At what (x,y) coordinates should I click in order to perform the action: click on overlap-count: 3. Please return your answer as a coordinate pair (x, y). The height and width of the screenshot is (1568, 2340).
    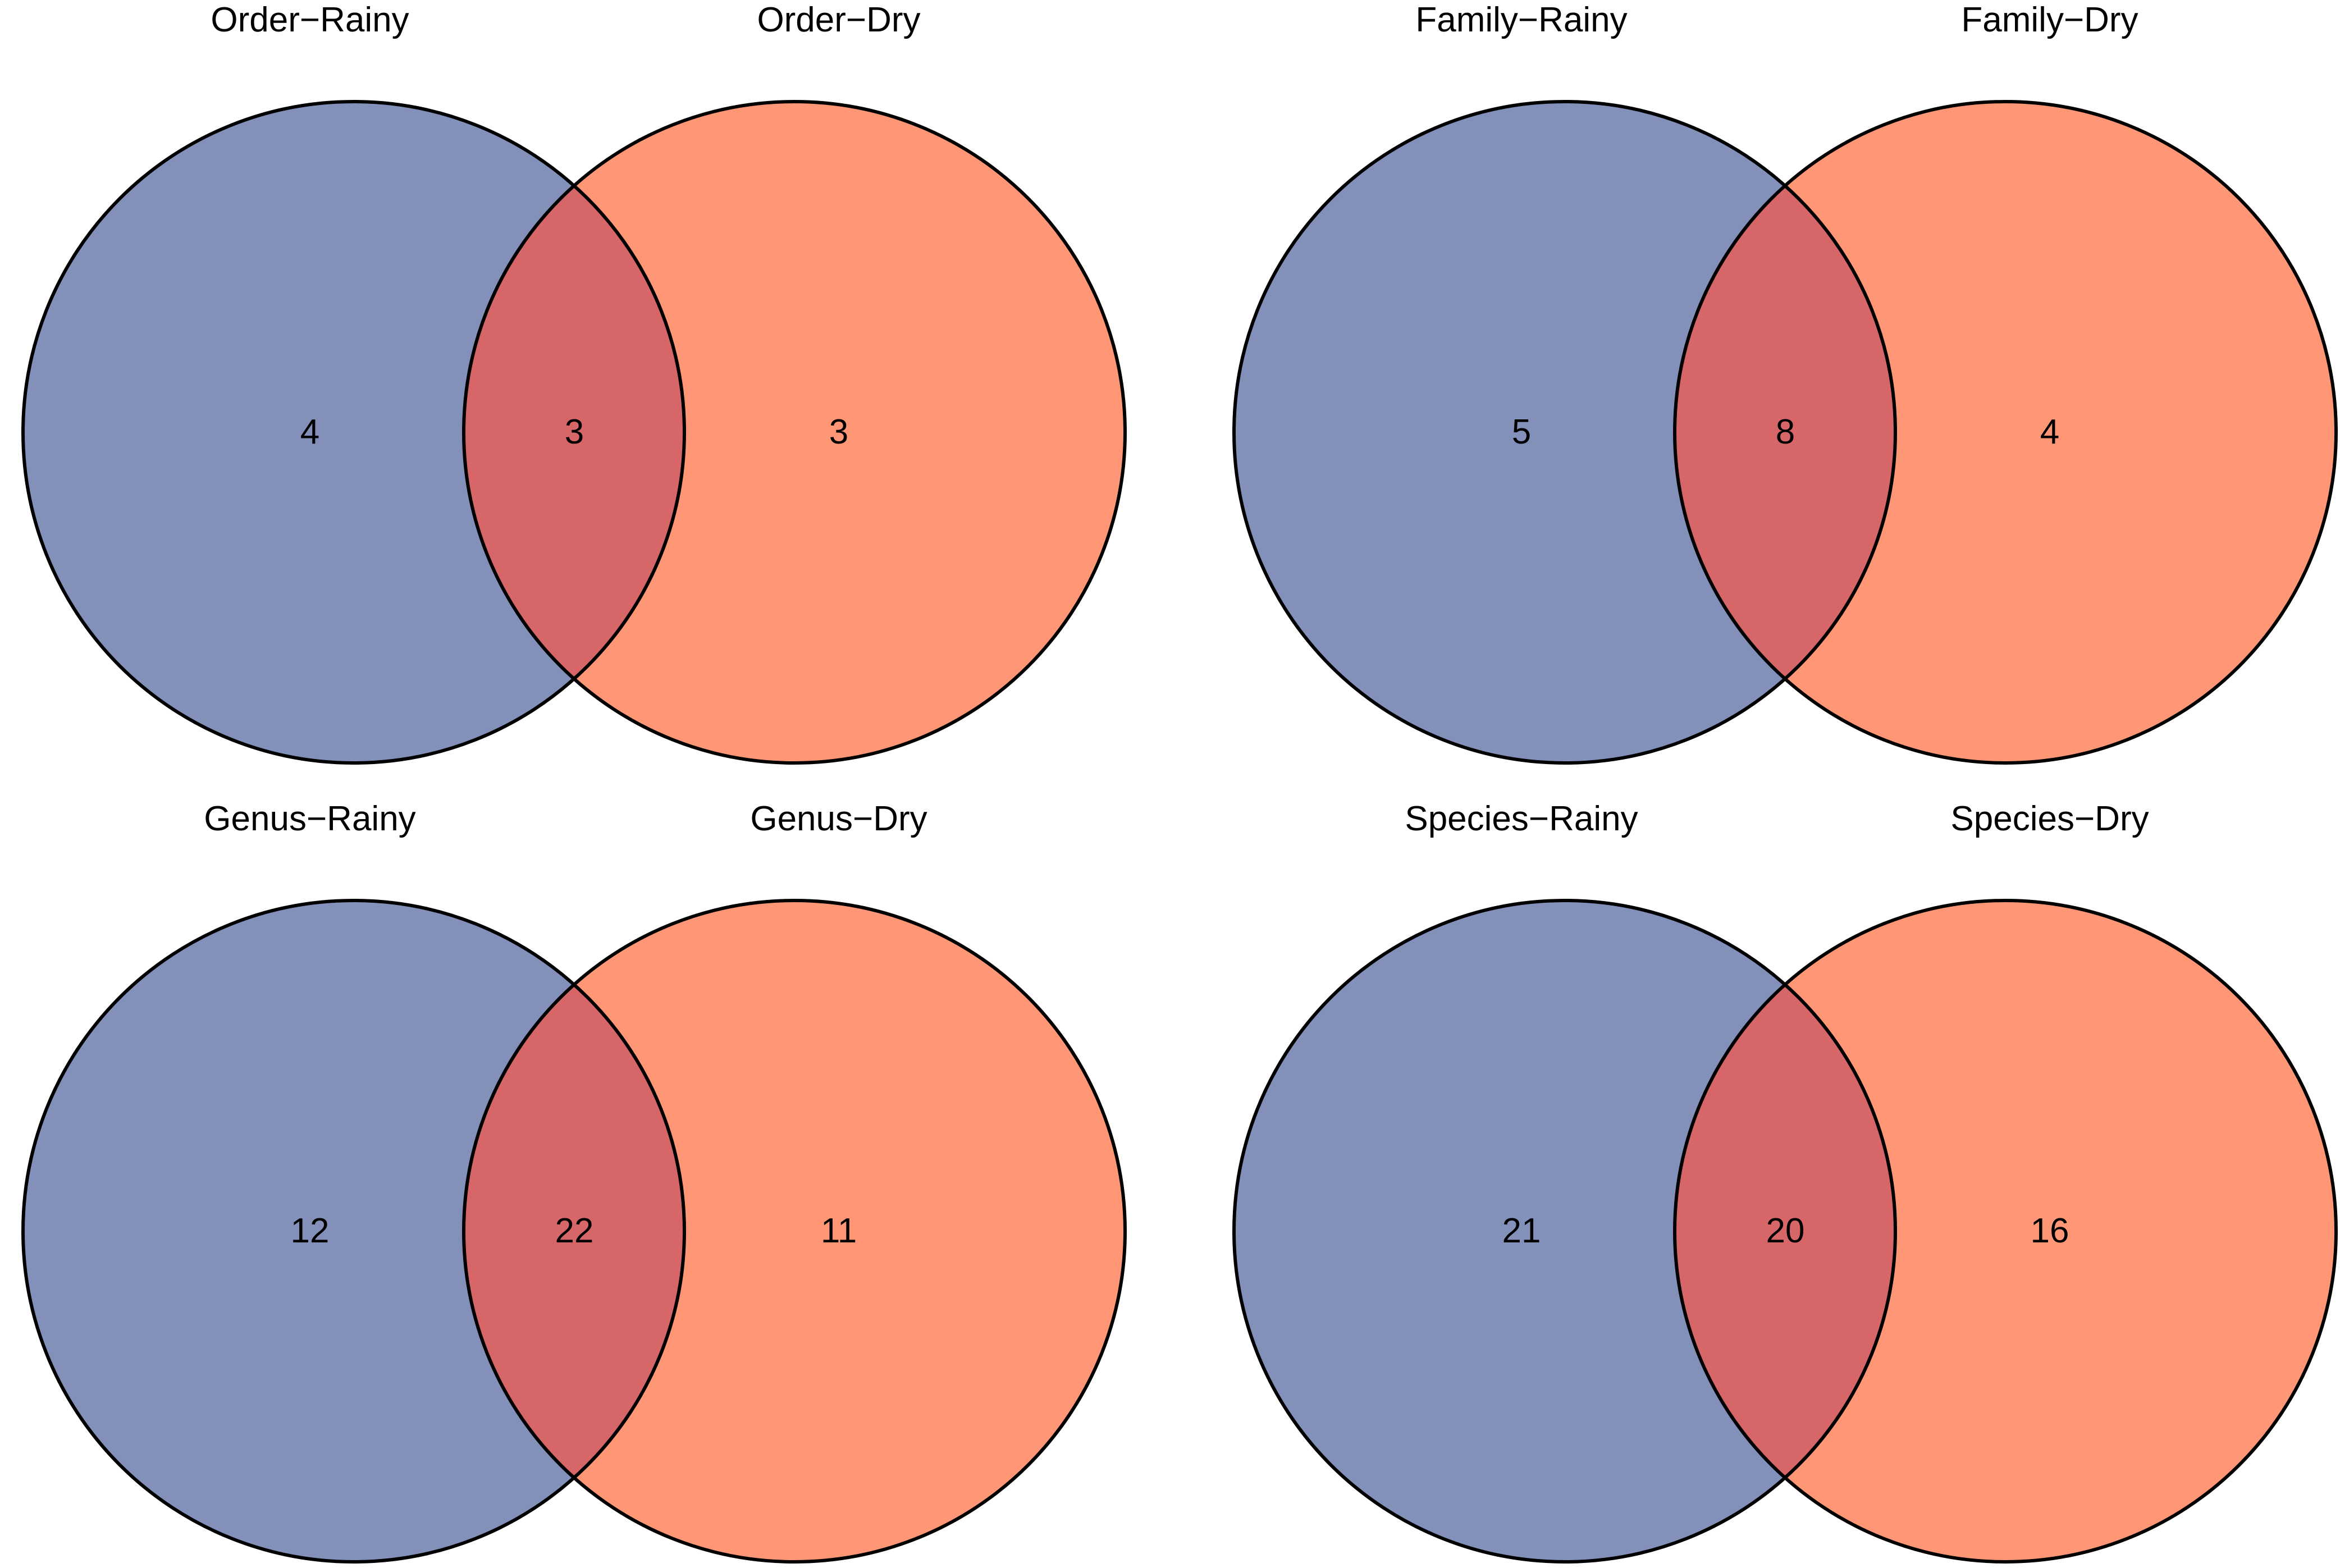
    Looking at the image, I should click on (574, 432).